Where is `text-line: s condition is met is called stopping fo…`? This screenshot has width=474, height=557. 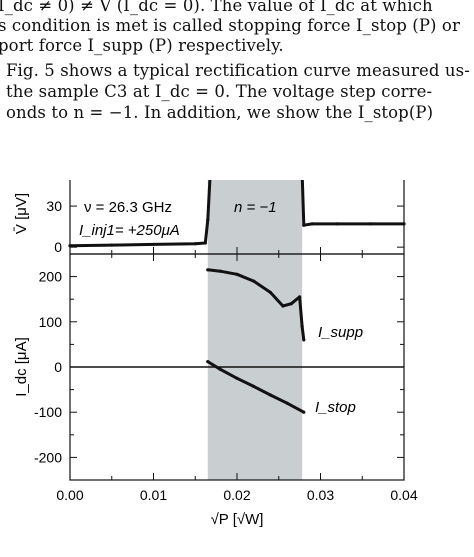
text-line: s condition is met is called stopping fo… is located at coordinates (230, 25).